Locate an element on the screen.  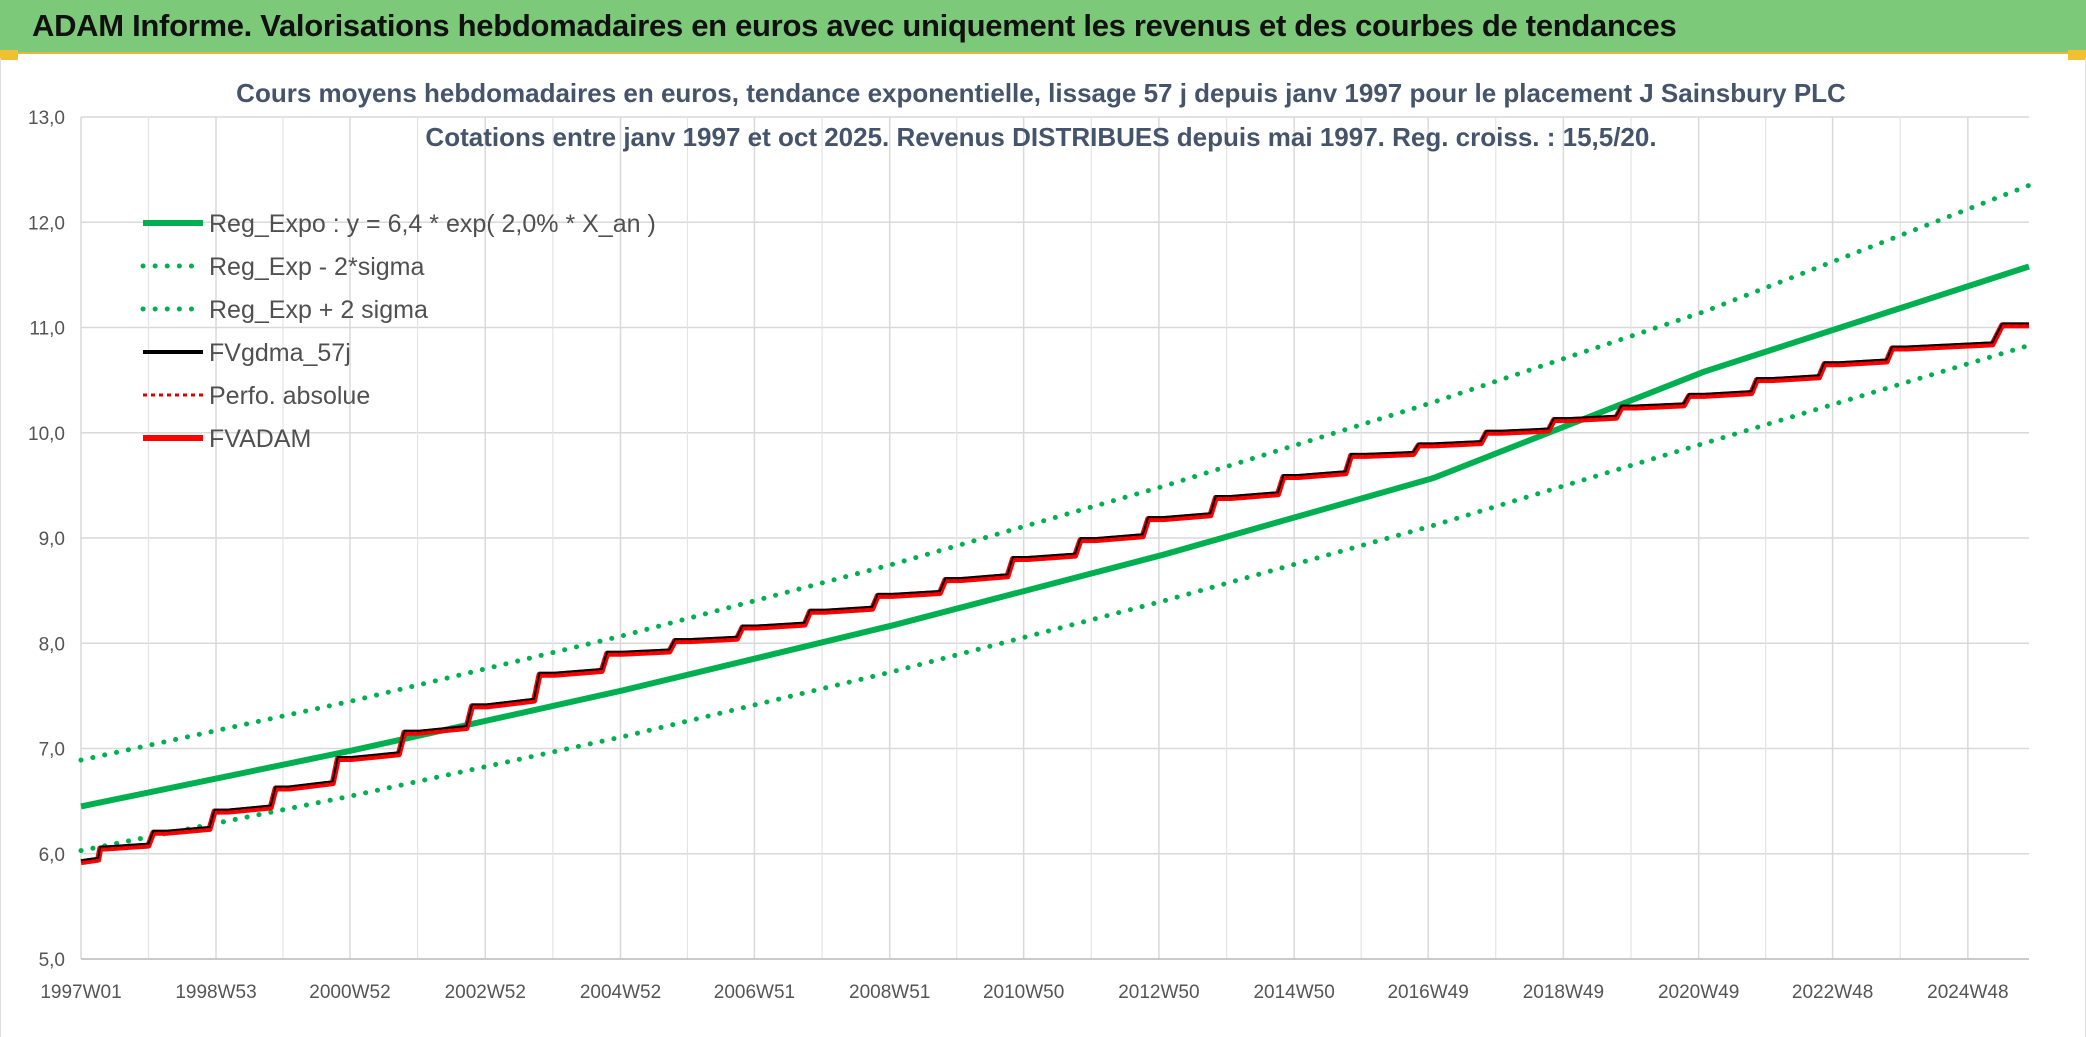
y-tick-label: 8,0 is located at coordinates (52, 644).